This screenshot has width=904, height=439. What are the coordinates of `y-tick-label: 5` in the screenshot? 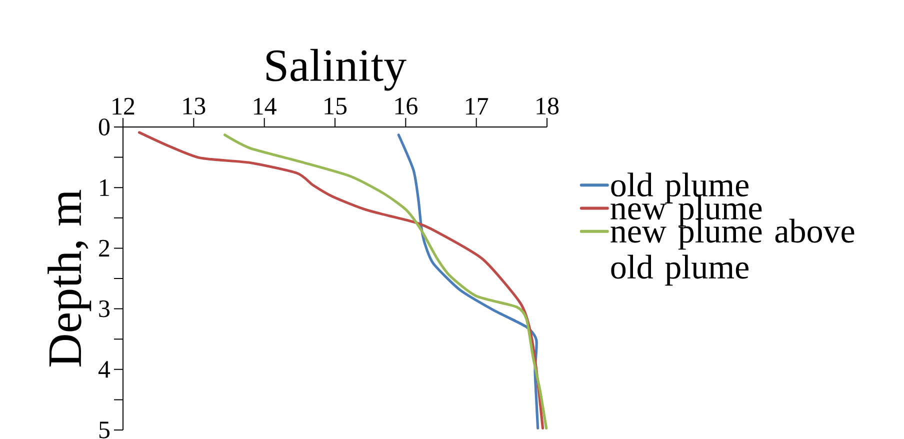 It's located at (104, 430).